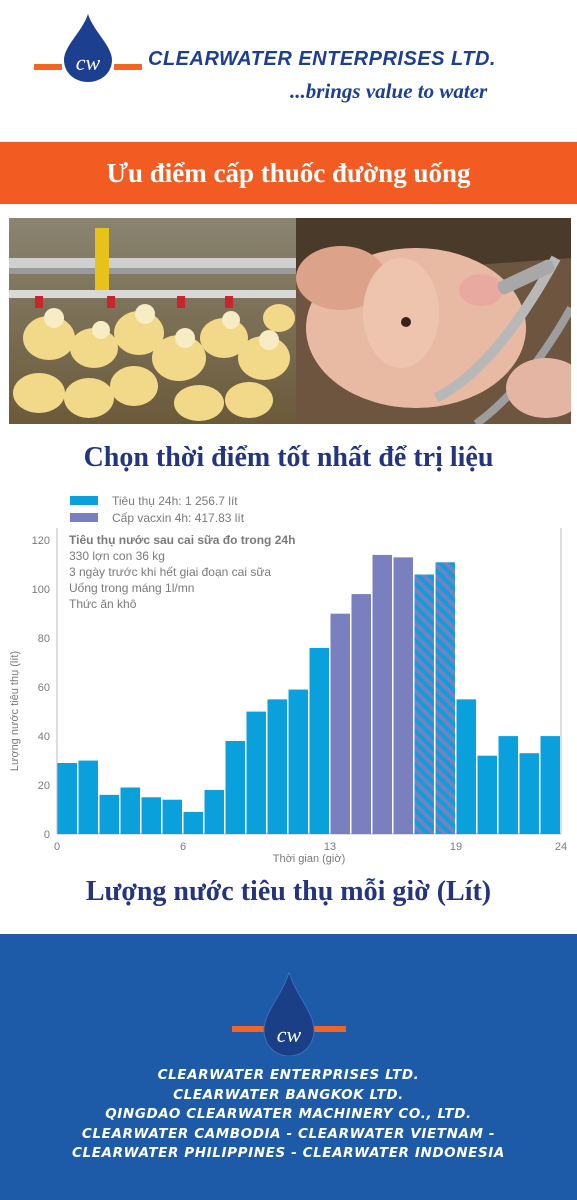 This screenshot has width=577, height=1200. Describe the element at coordinates (44, 688) in the screenshot. I see `y-tick-label: 60` at that location.